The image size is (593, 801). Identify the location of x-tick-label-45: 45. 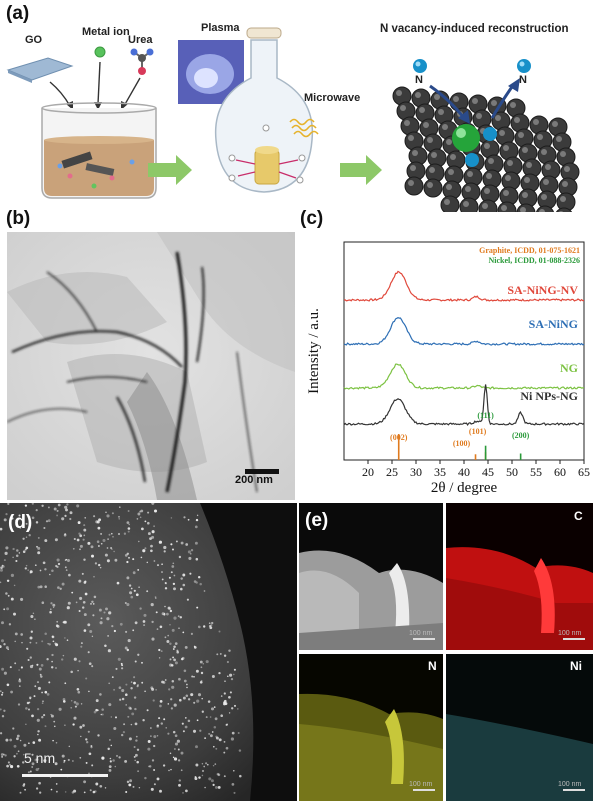
(488, 472).